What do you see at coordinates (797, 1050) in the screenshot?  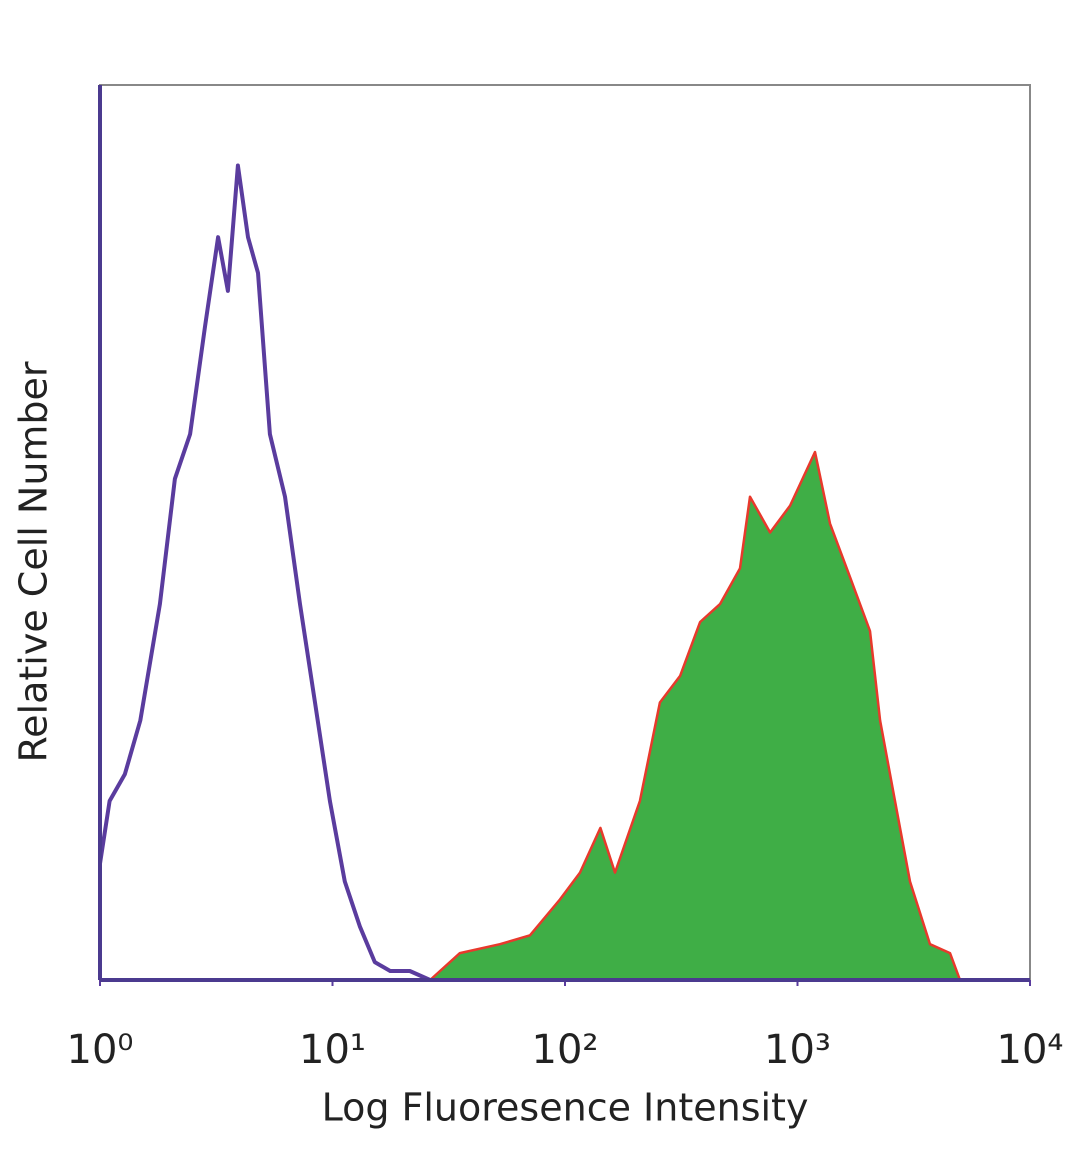 I see `x-tick-label: 10³` at bounding box center [797, 1050].